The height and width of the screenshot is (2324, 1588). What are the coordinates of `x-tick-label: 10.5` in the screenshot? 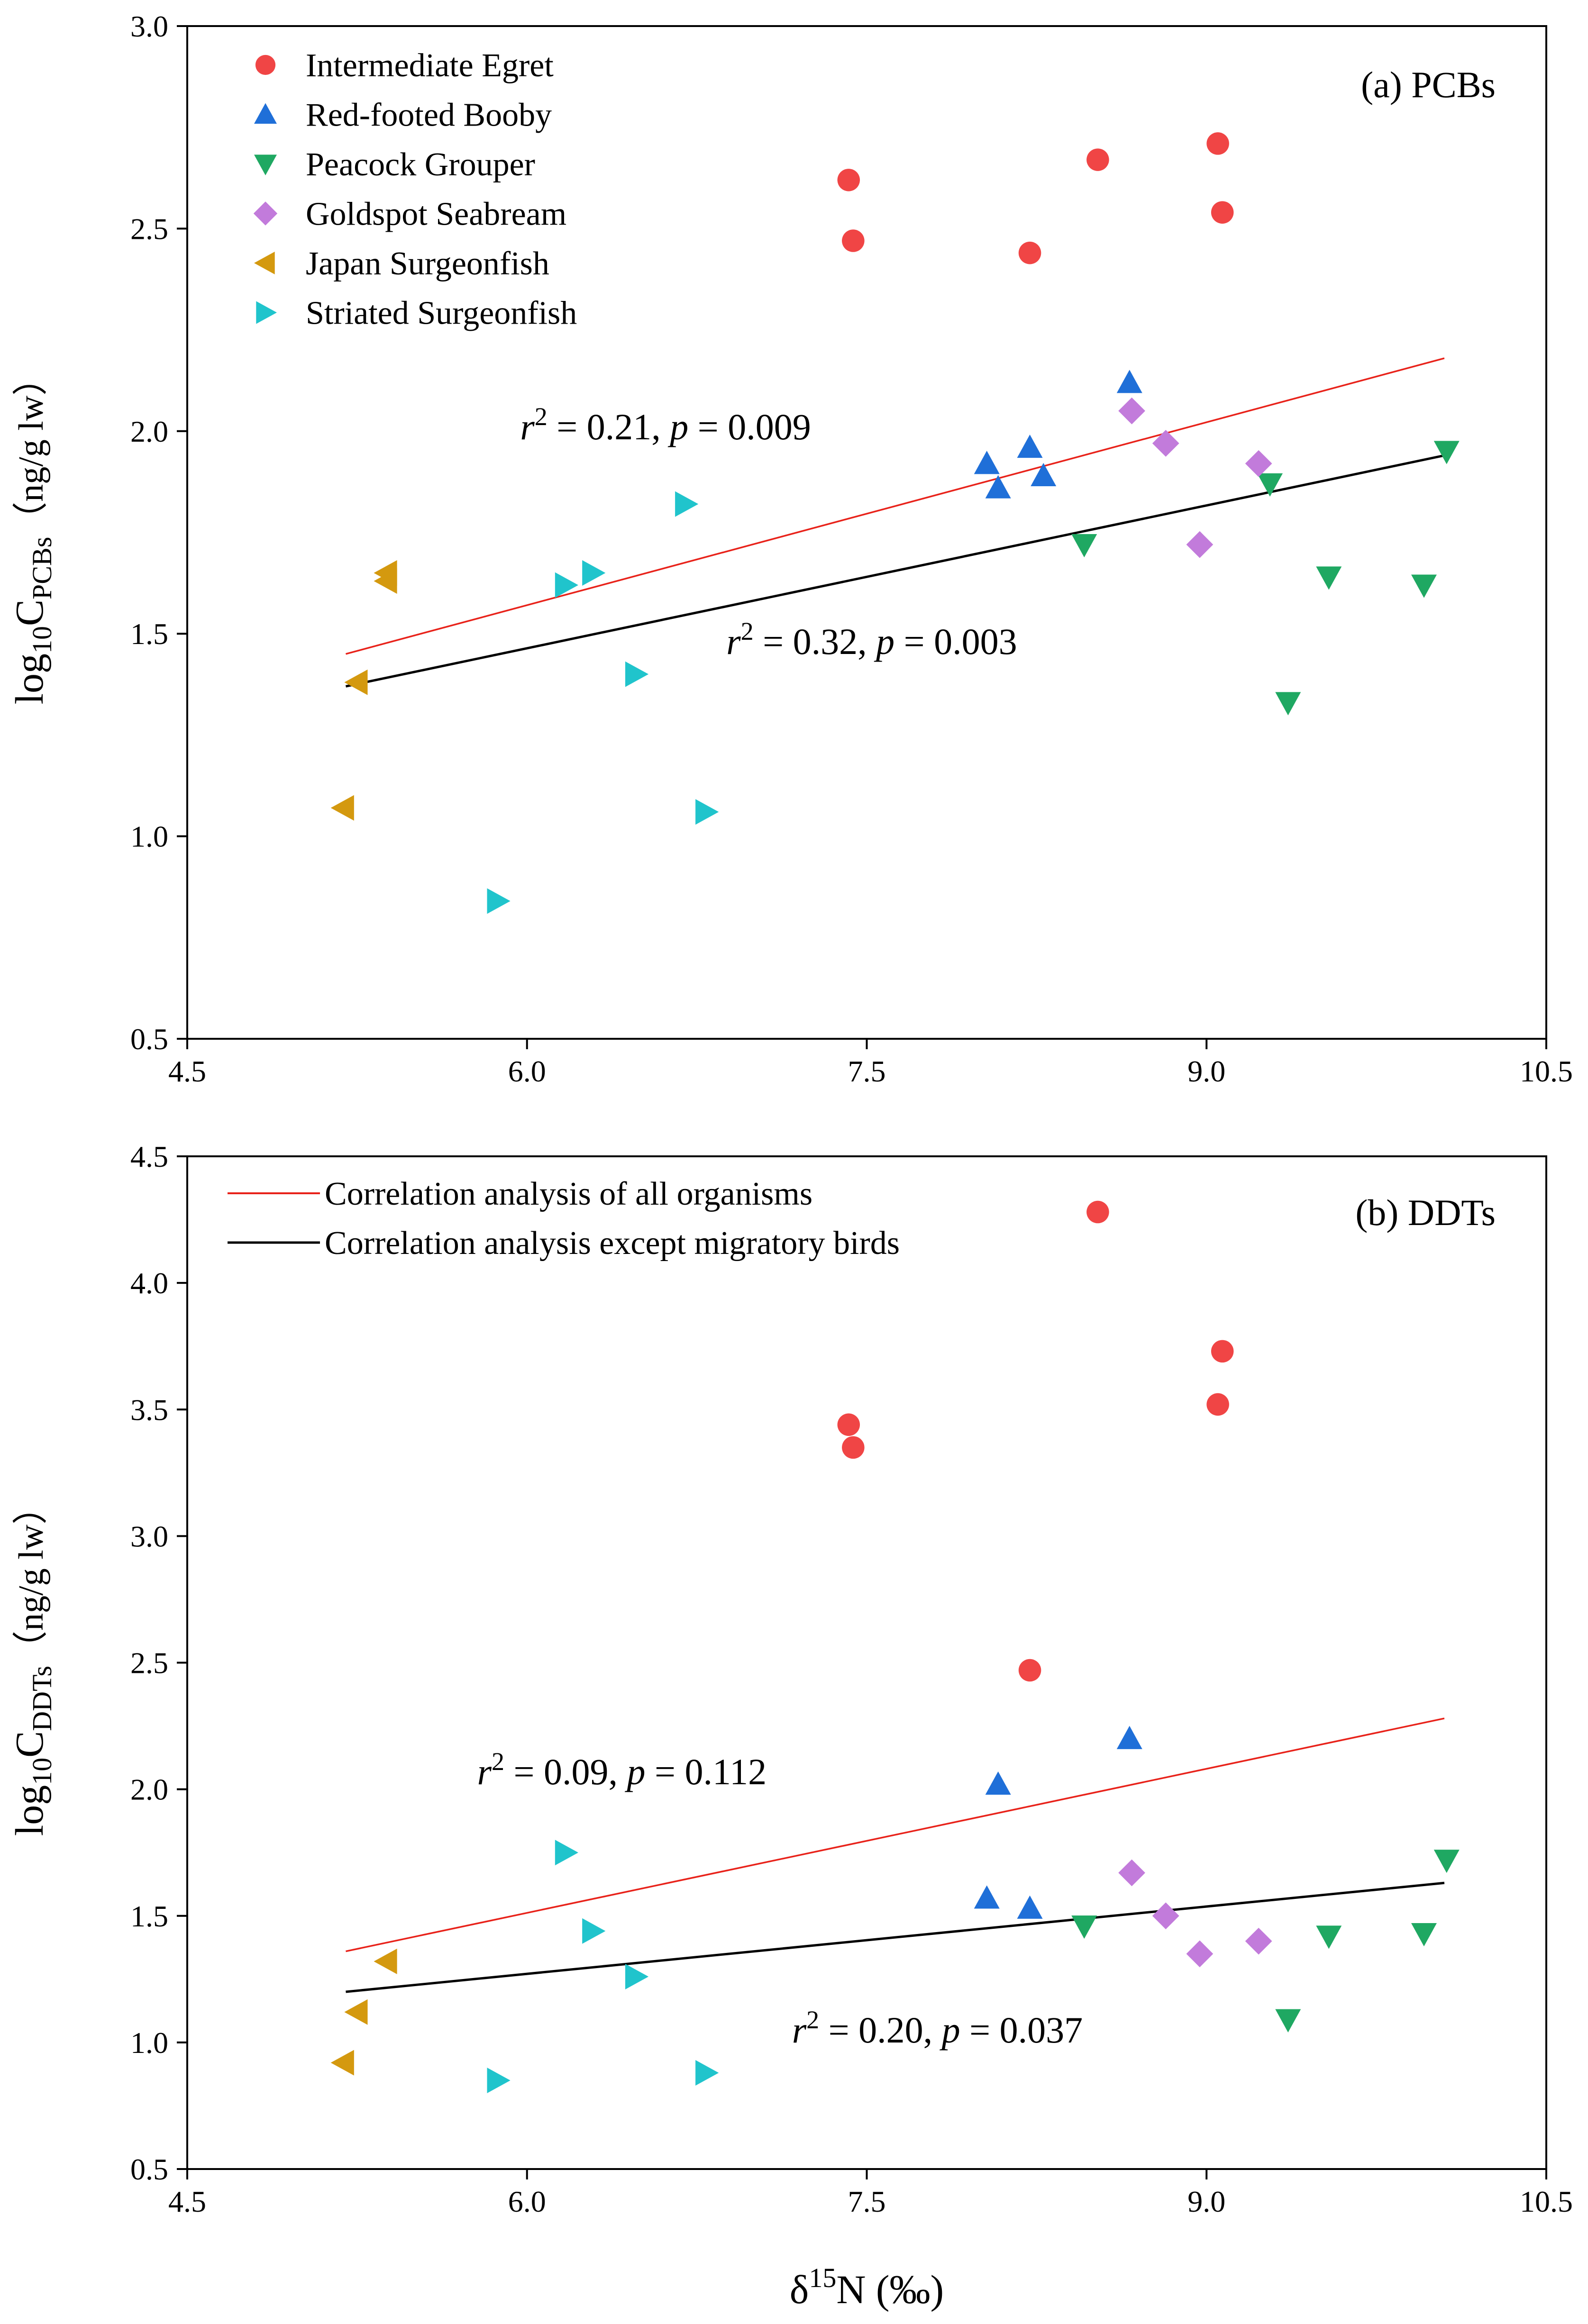 It's located at (1546, 1071).